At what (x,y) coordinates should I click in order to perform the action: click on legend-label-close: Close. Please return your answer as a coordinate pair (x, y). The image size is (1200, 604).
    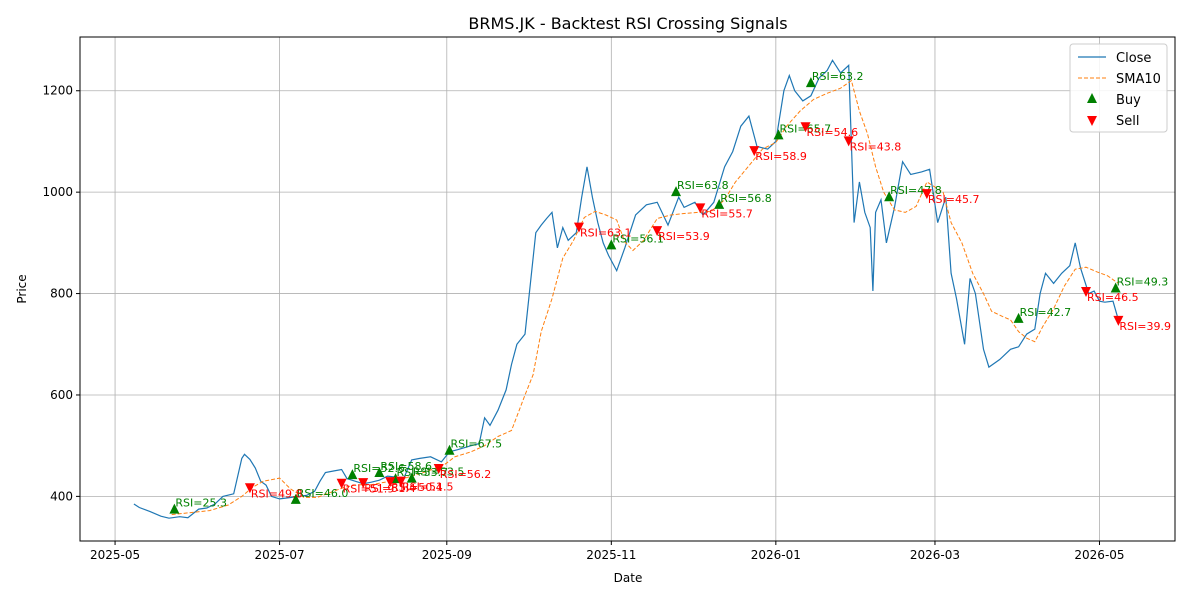
    Looking at the image, I should click on (1133, 58).